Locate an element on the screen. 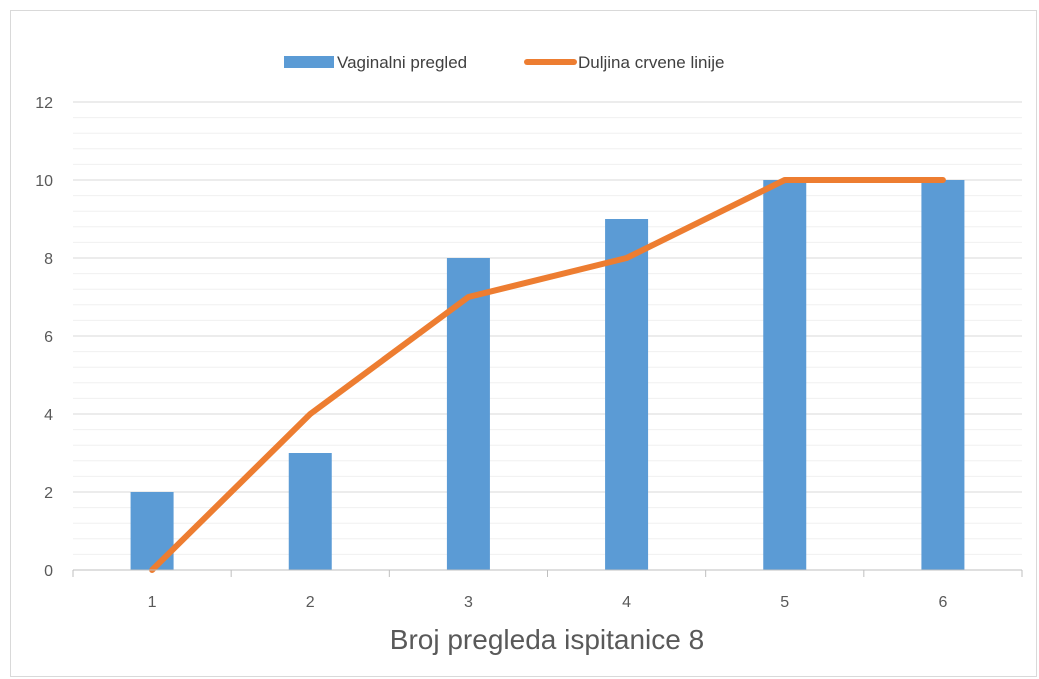  legend-label-vaginalni-pregled: Vaginalni pregled is located at coordinates (402, 62).